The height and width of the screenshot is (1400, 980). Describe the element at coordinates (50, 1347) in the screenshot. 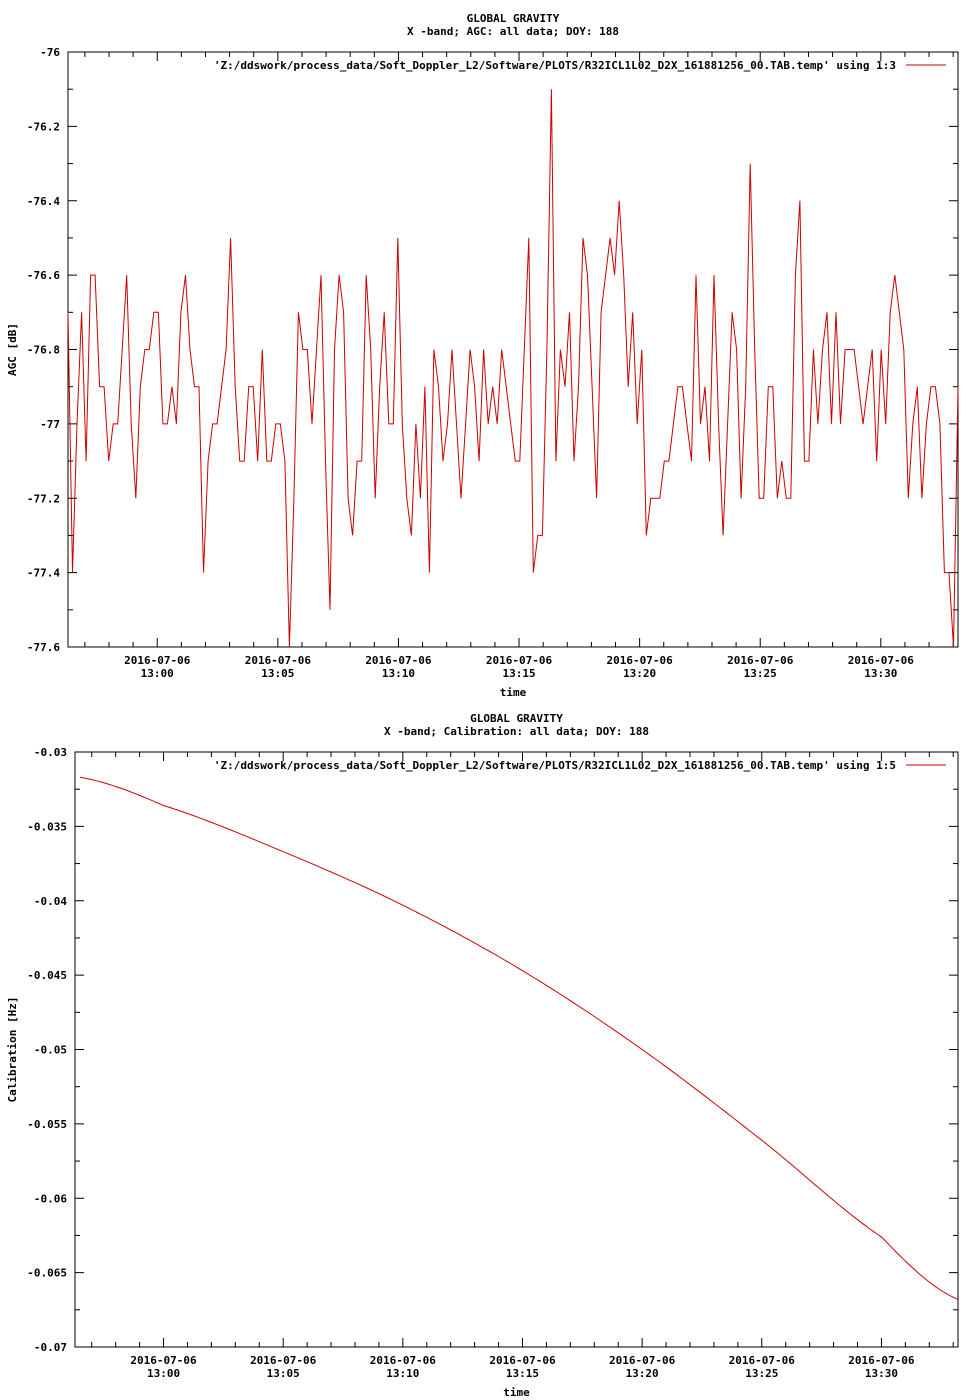

I see `y-tick-label: -0.07` at that location.